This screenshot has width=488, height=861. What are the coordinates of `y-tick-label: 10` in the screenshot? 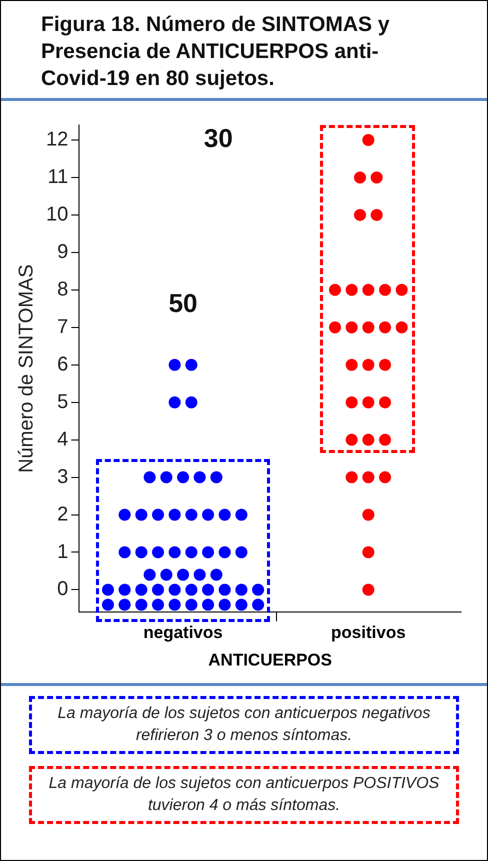 It's located at (57, 214).